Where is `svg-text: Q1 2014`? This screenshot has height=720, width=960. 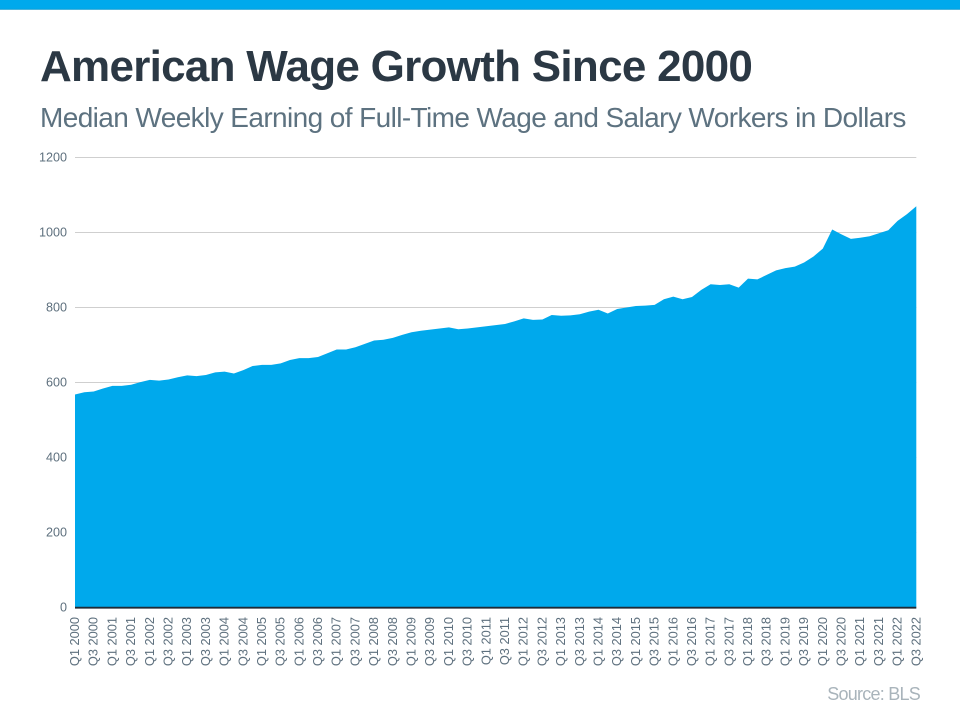 svg-text: Q1 2014 is located at coordinates (598, 641).